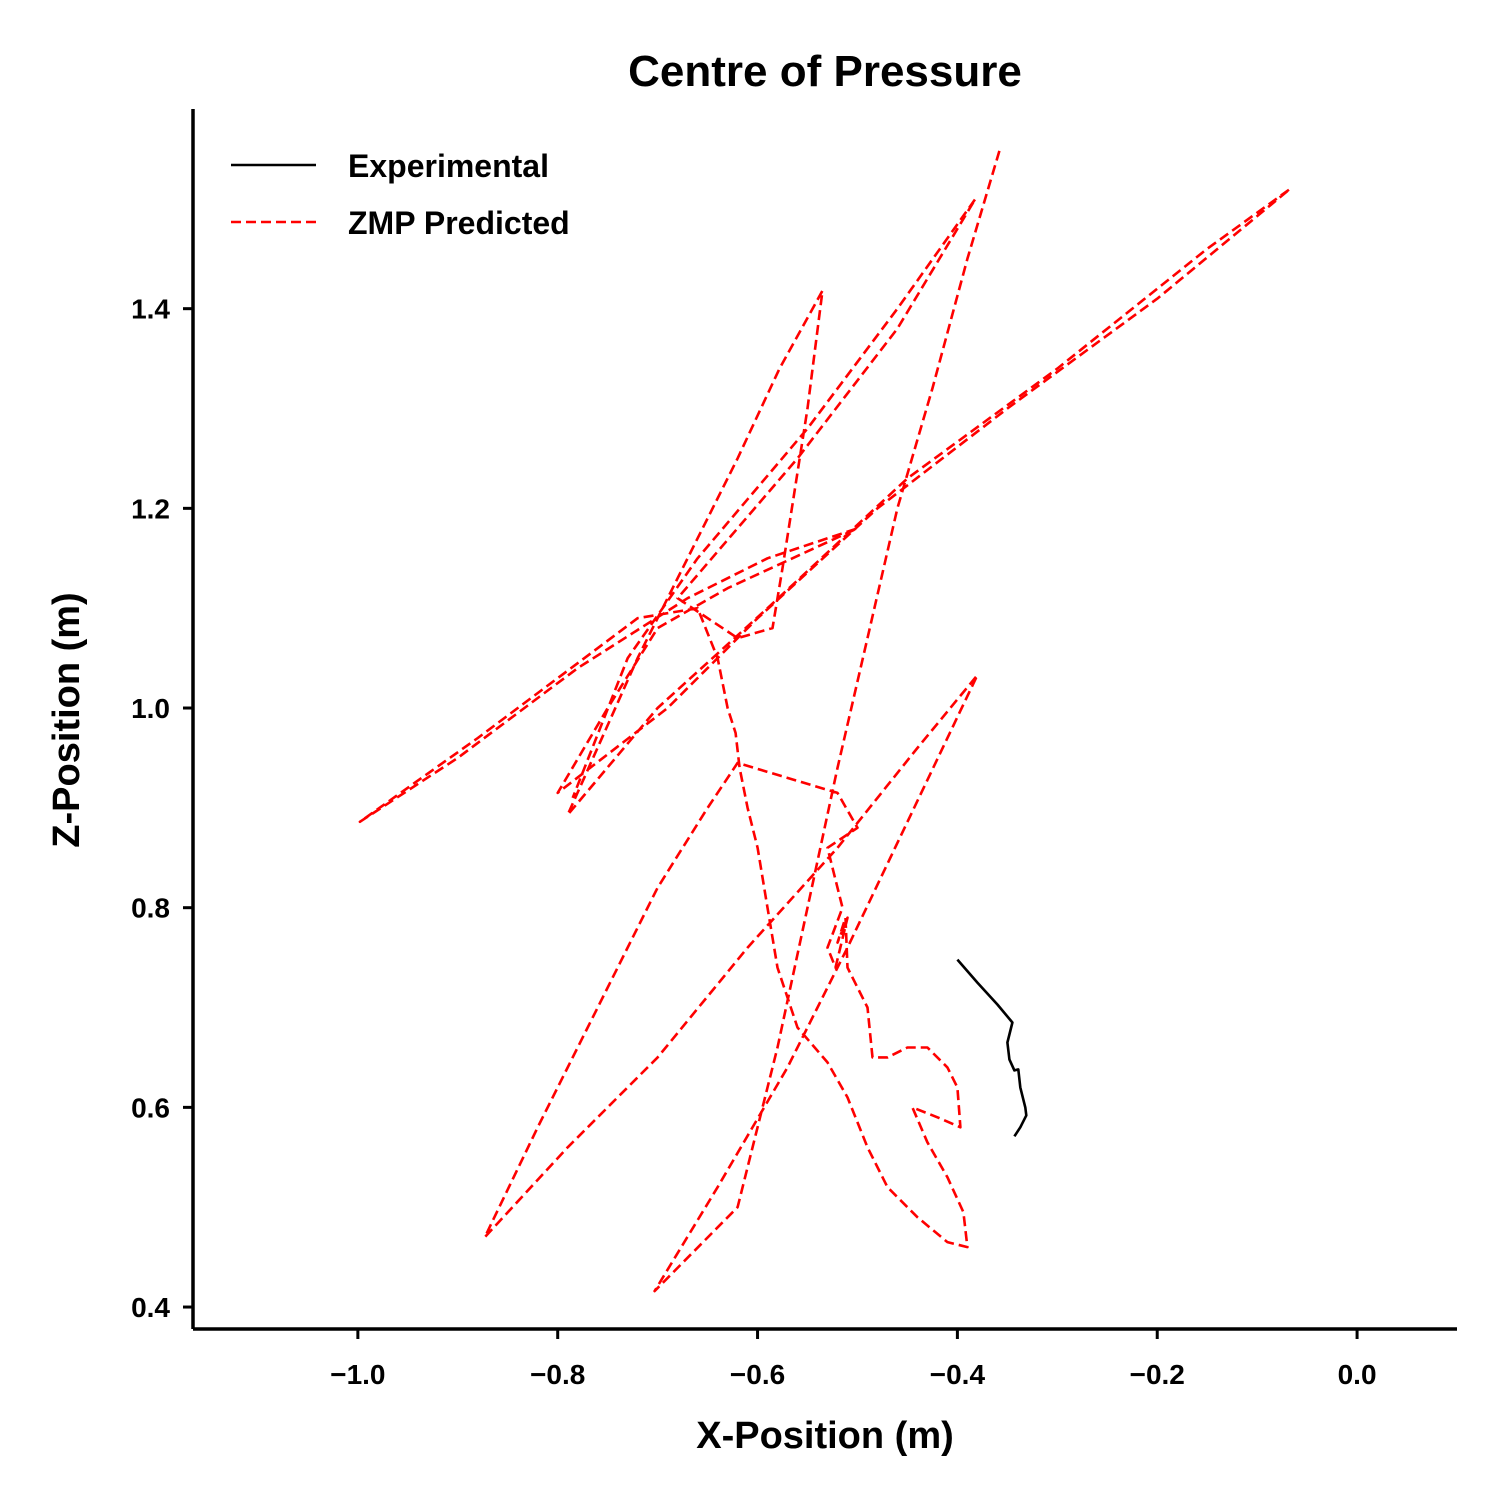 The image size is (1500, 1500). Describe the element at coordinates (150, 508) in the screenshot. I see `y-tick-label: 1.2` at that location.